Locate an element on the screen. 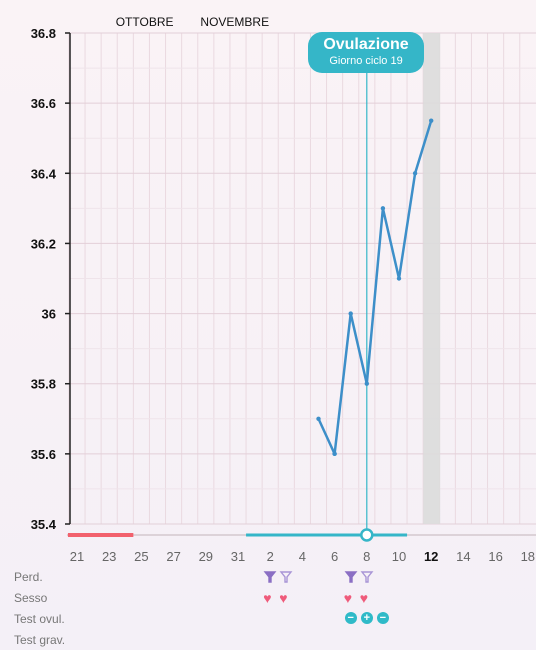 Image resolution: width=536 pixels, height=650 pixels. month-labels: OTTOBRE NOVEMBRE is located at coordinates (192, 22).